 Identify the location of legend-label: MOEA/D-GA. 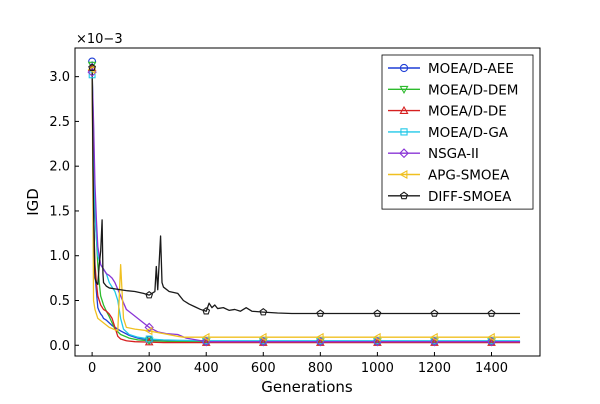
(468, 133).